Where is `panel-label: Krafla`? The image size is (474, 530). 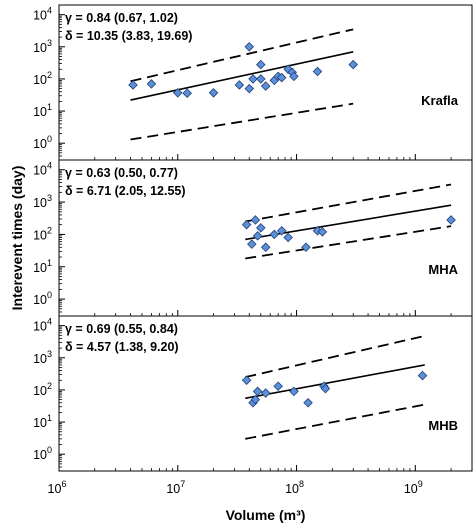
panel-label: Krafla is located at coordinates (440, 100).